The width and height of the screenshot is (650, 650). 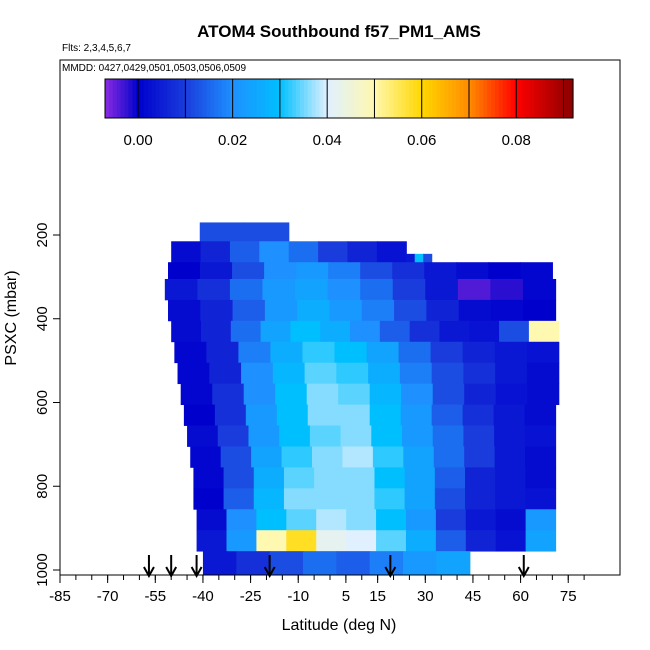 What do you see at coordinates (60, 596) in the screenshot?
I see `x-tick-label: -85` at bounding box center [60, 596].